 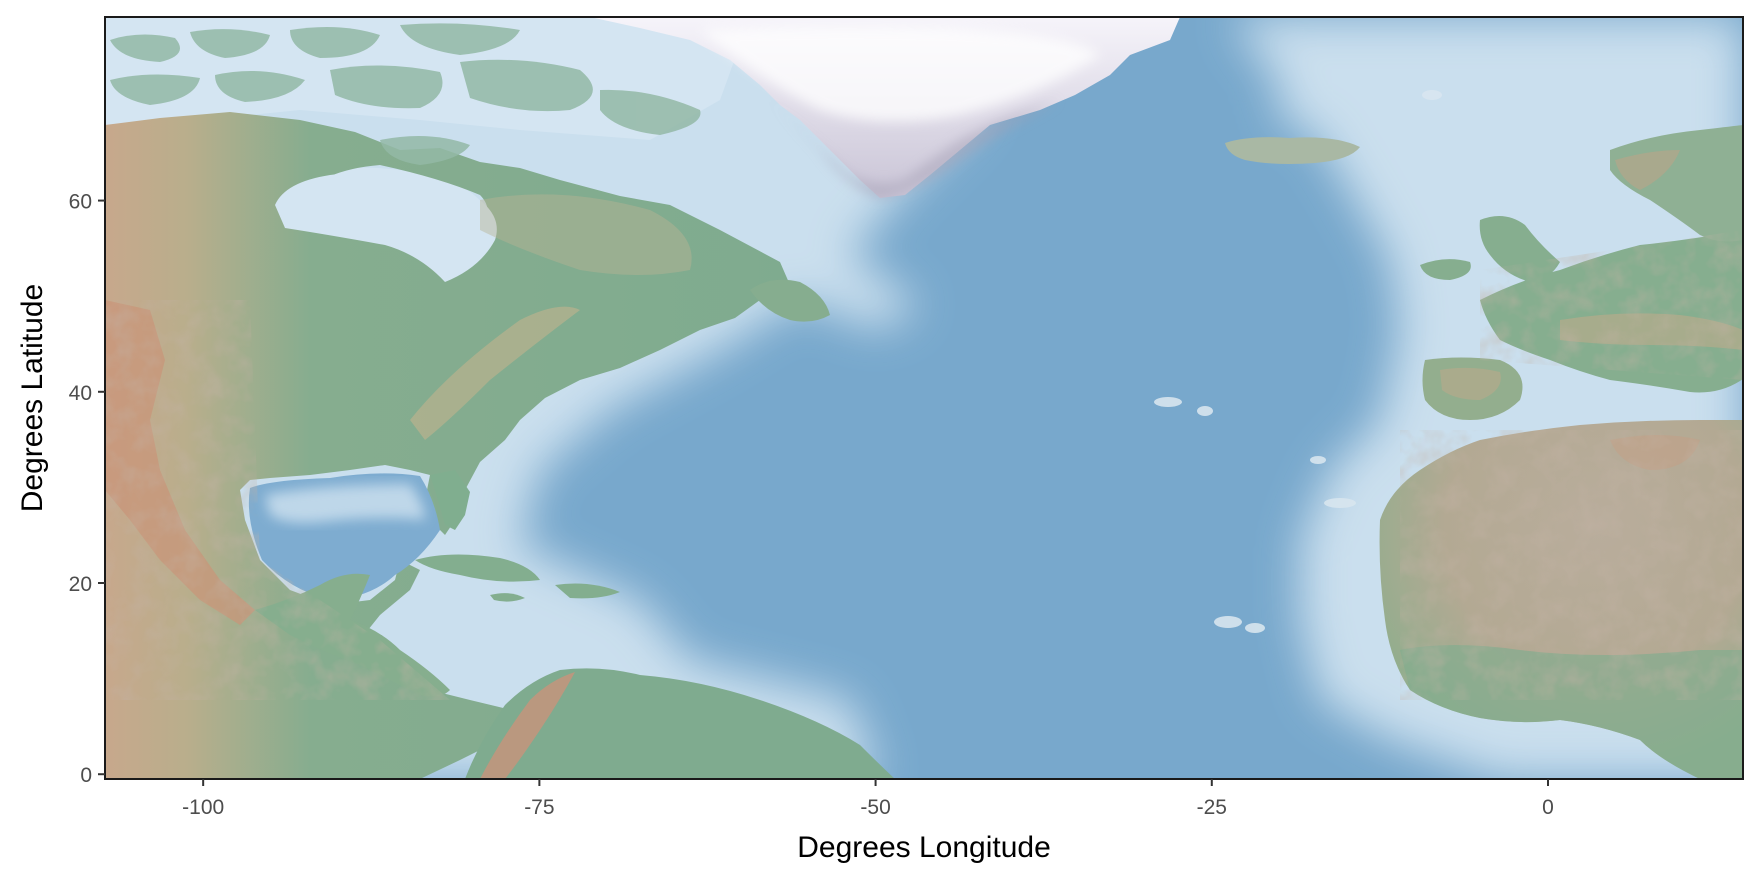 What do you see at coordinates (875, 807) in the screenshot?
I see `x-tick-label: -50` at bounding box center [875, 807].